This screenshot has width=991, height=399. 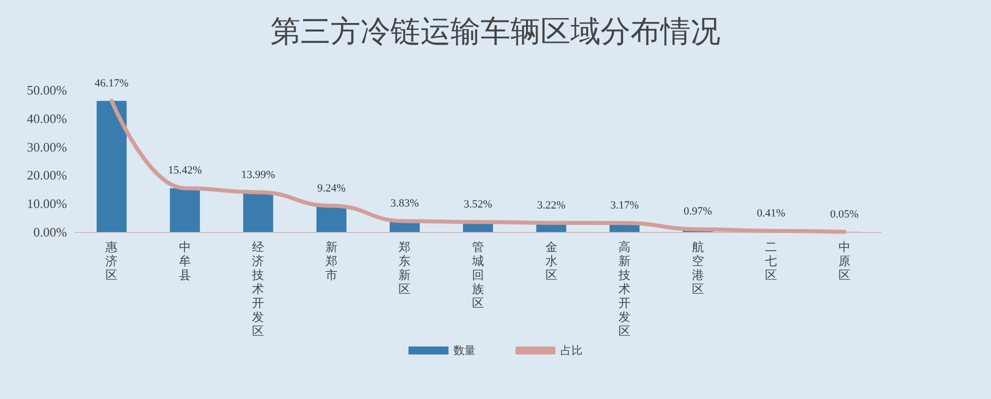 I want to click on chart-title: 第三方冷链运输车辆区域分布情况, so click(x=495, y=32).